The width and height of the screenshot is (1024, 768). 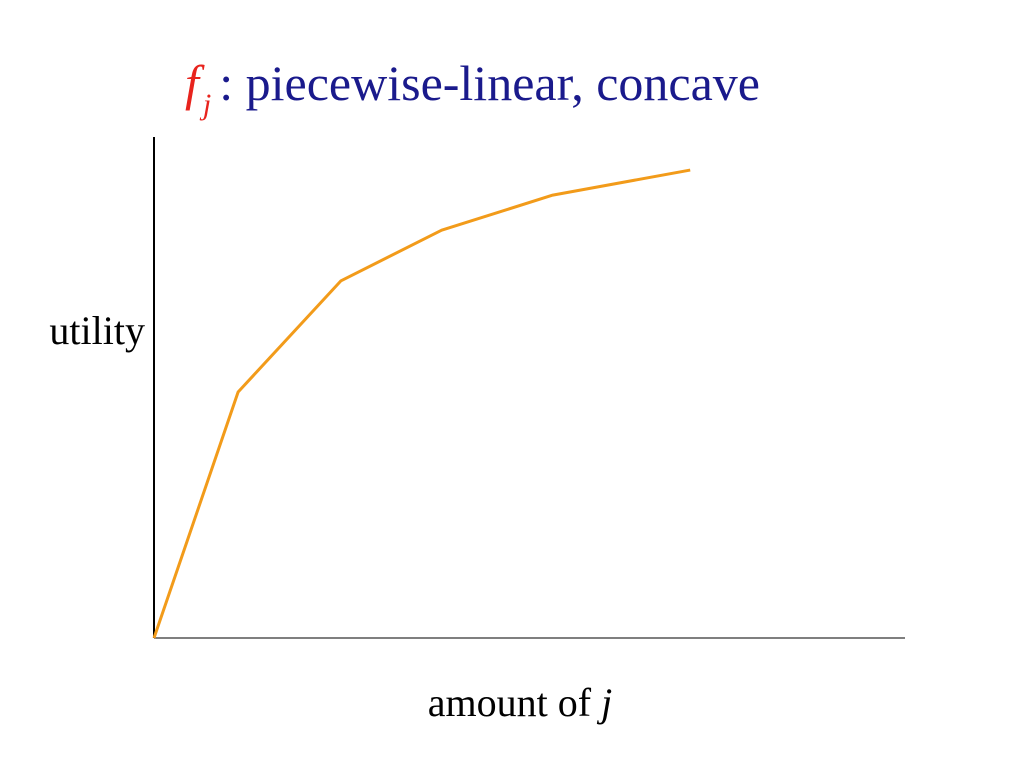 I want to click on x-axis-label-text: amount of, so click(x=510, y=702).